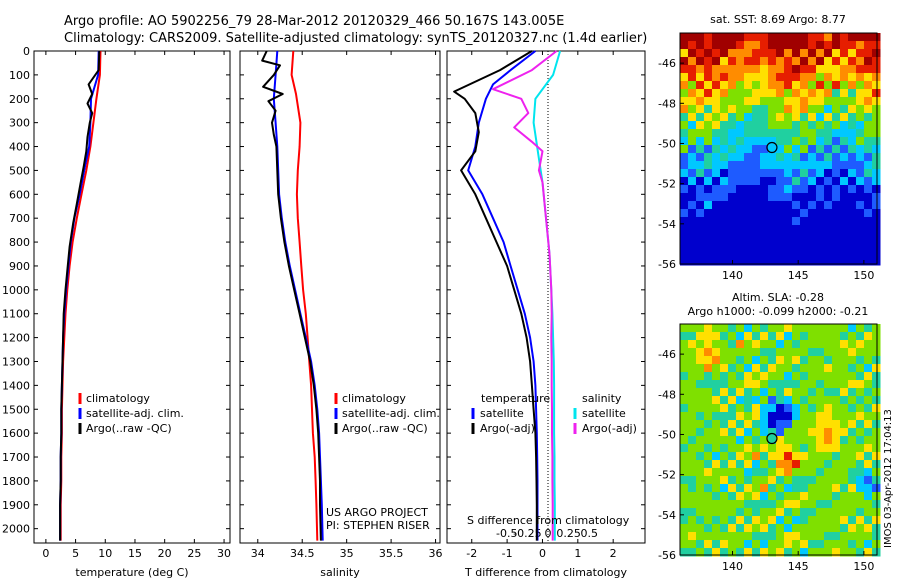 The image size is (900, 580). What do you see at coordinates (19, 266) in the screenshot?
I see `depth-tick-label: 900` at bounding box center [19, 266].